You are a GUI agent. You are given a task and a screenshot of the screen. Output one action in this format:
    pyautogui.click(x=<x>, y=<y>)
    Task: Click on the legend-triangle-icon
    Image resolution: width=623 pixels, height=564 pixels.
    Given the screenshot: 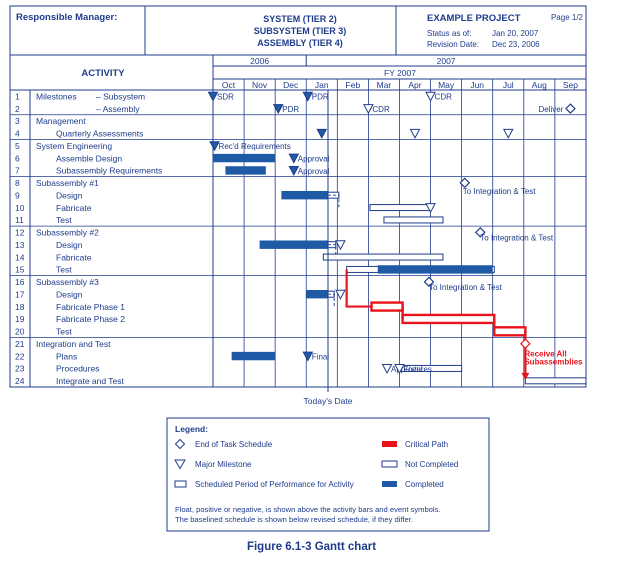 What is the action you would take?
    pyautogui.click(x=180, y=464)
    